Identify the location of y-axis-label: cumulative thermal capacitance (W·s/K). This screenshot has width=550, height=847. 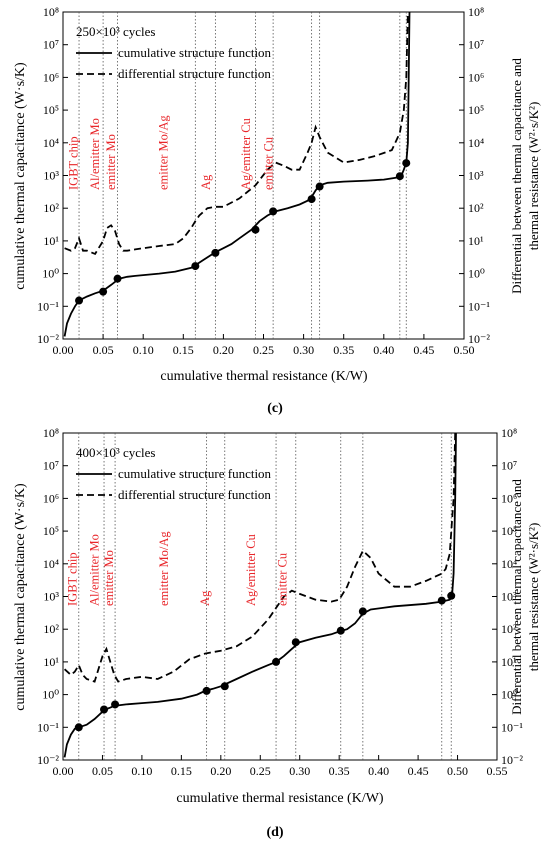
(20, 176).